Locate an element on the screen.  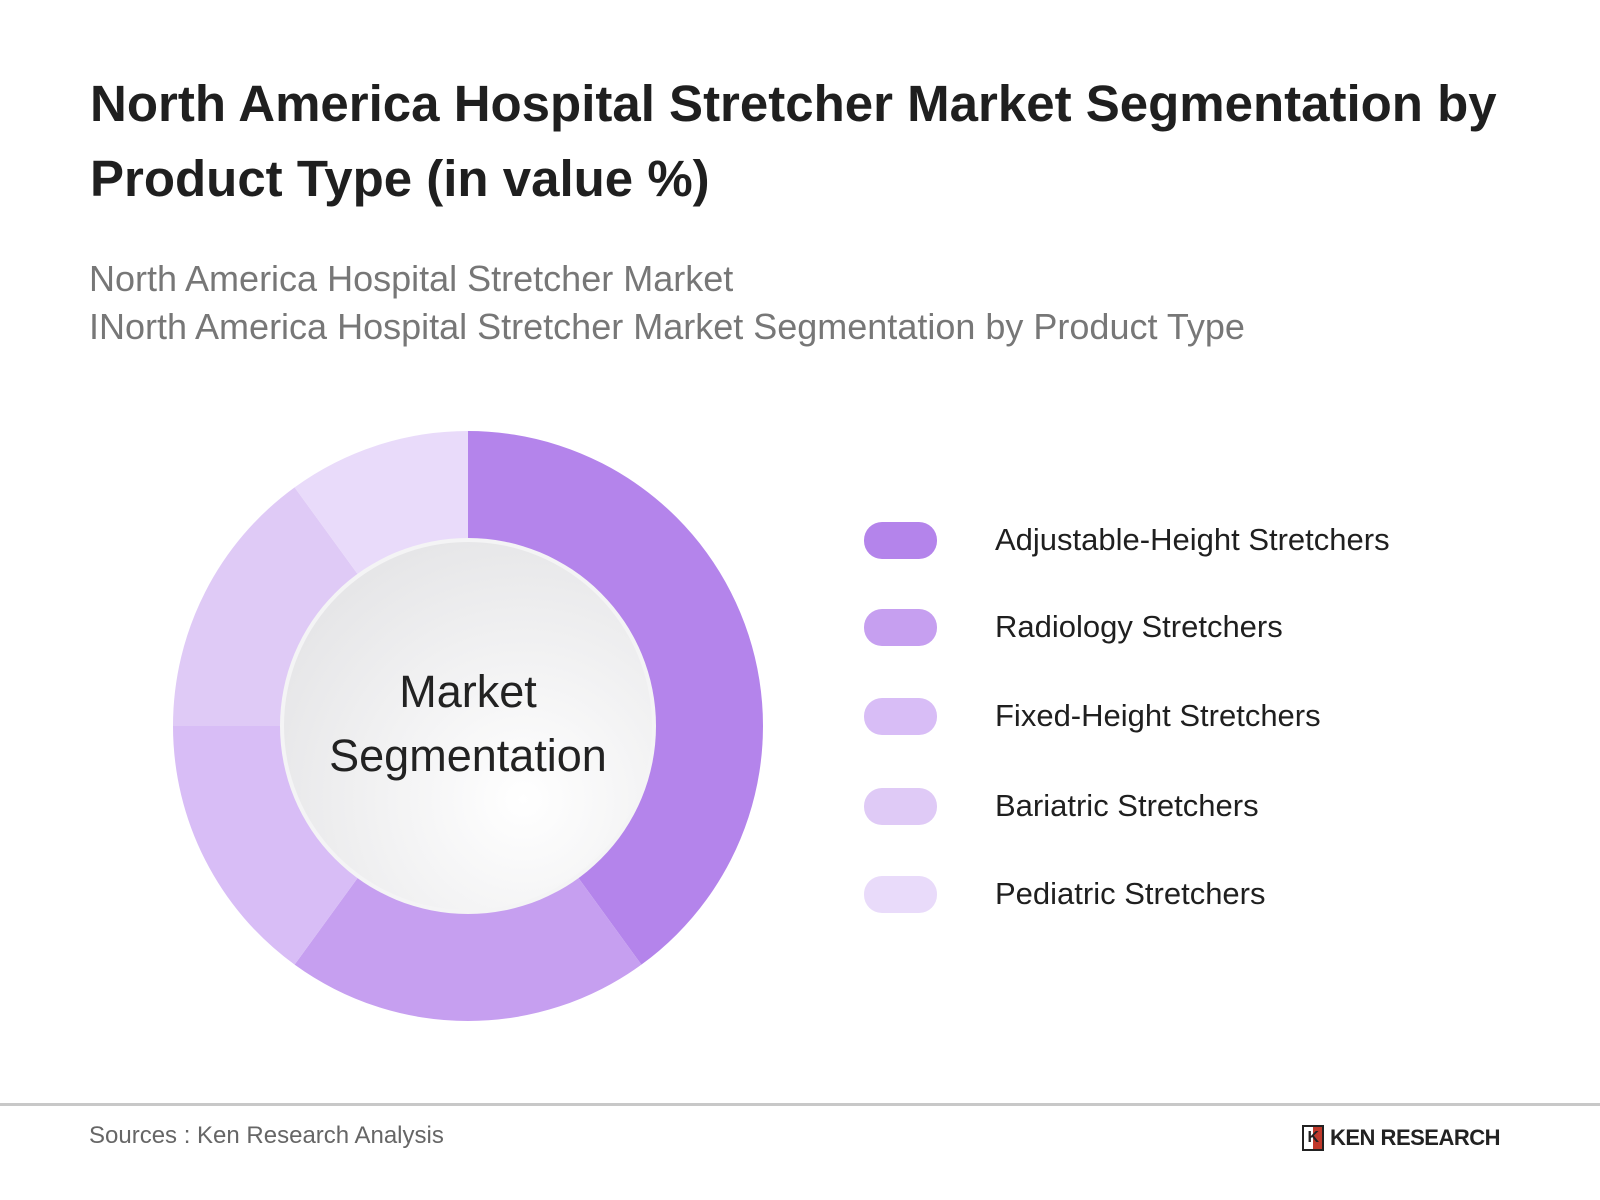
logo-k-icon: K is located at coordinates (1313, 1138).